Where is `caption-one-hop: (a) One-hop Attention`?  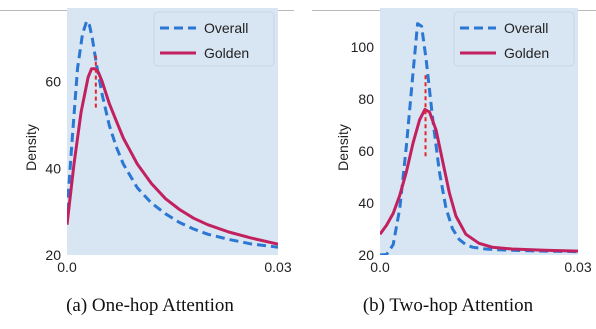 caption-one-hop: (a) One-hop Attention is located at coordinates (150, 305).